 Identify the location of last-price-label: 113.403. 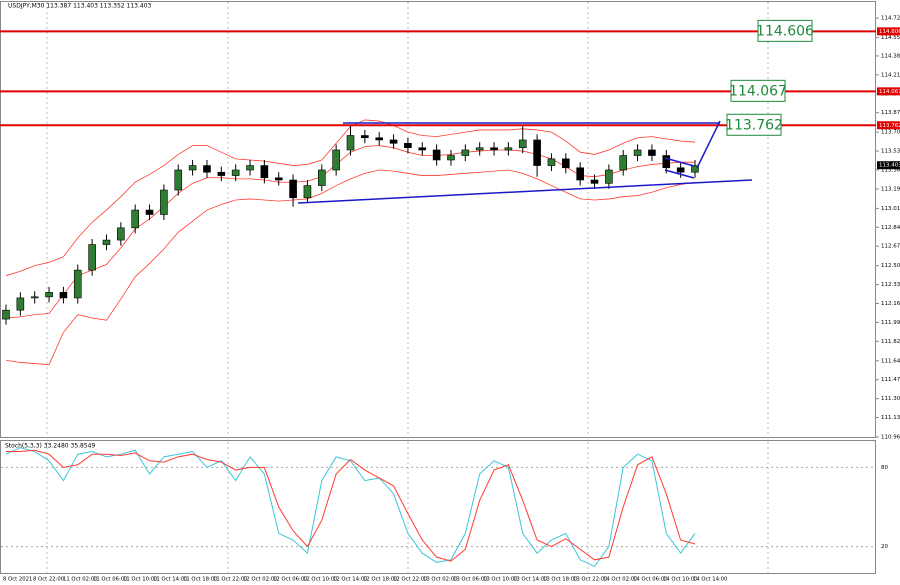
(889, 166).